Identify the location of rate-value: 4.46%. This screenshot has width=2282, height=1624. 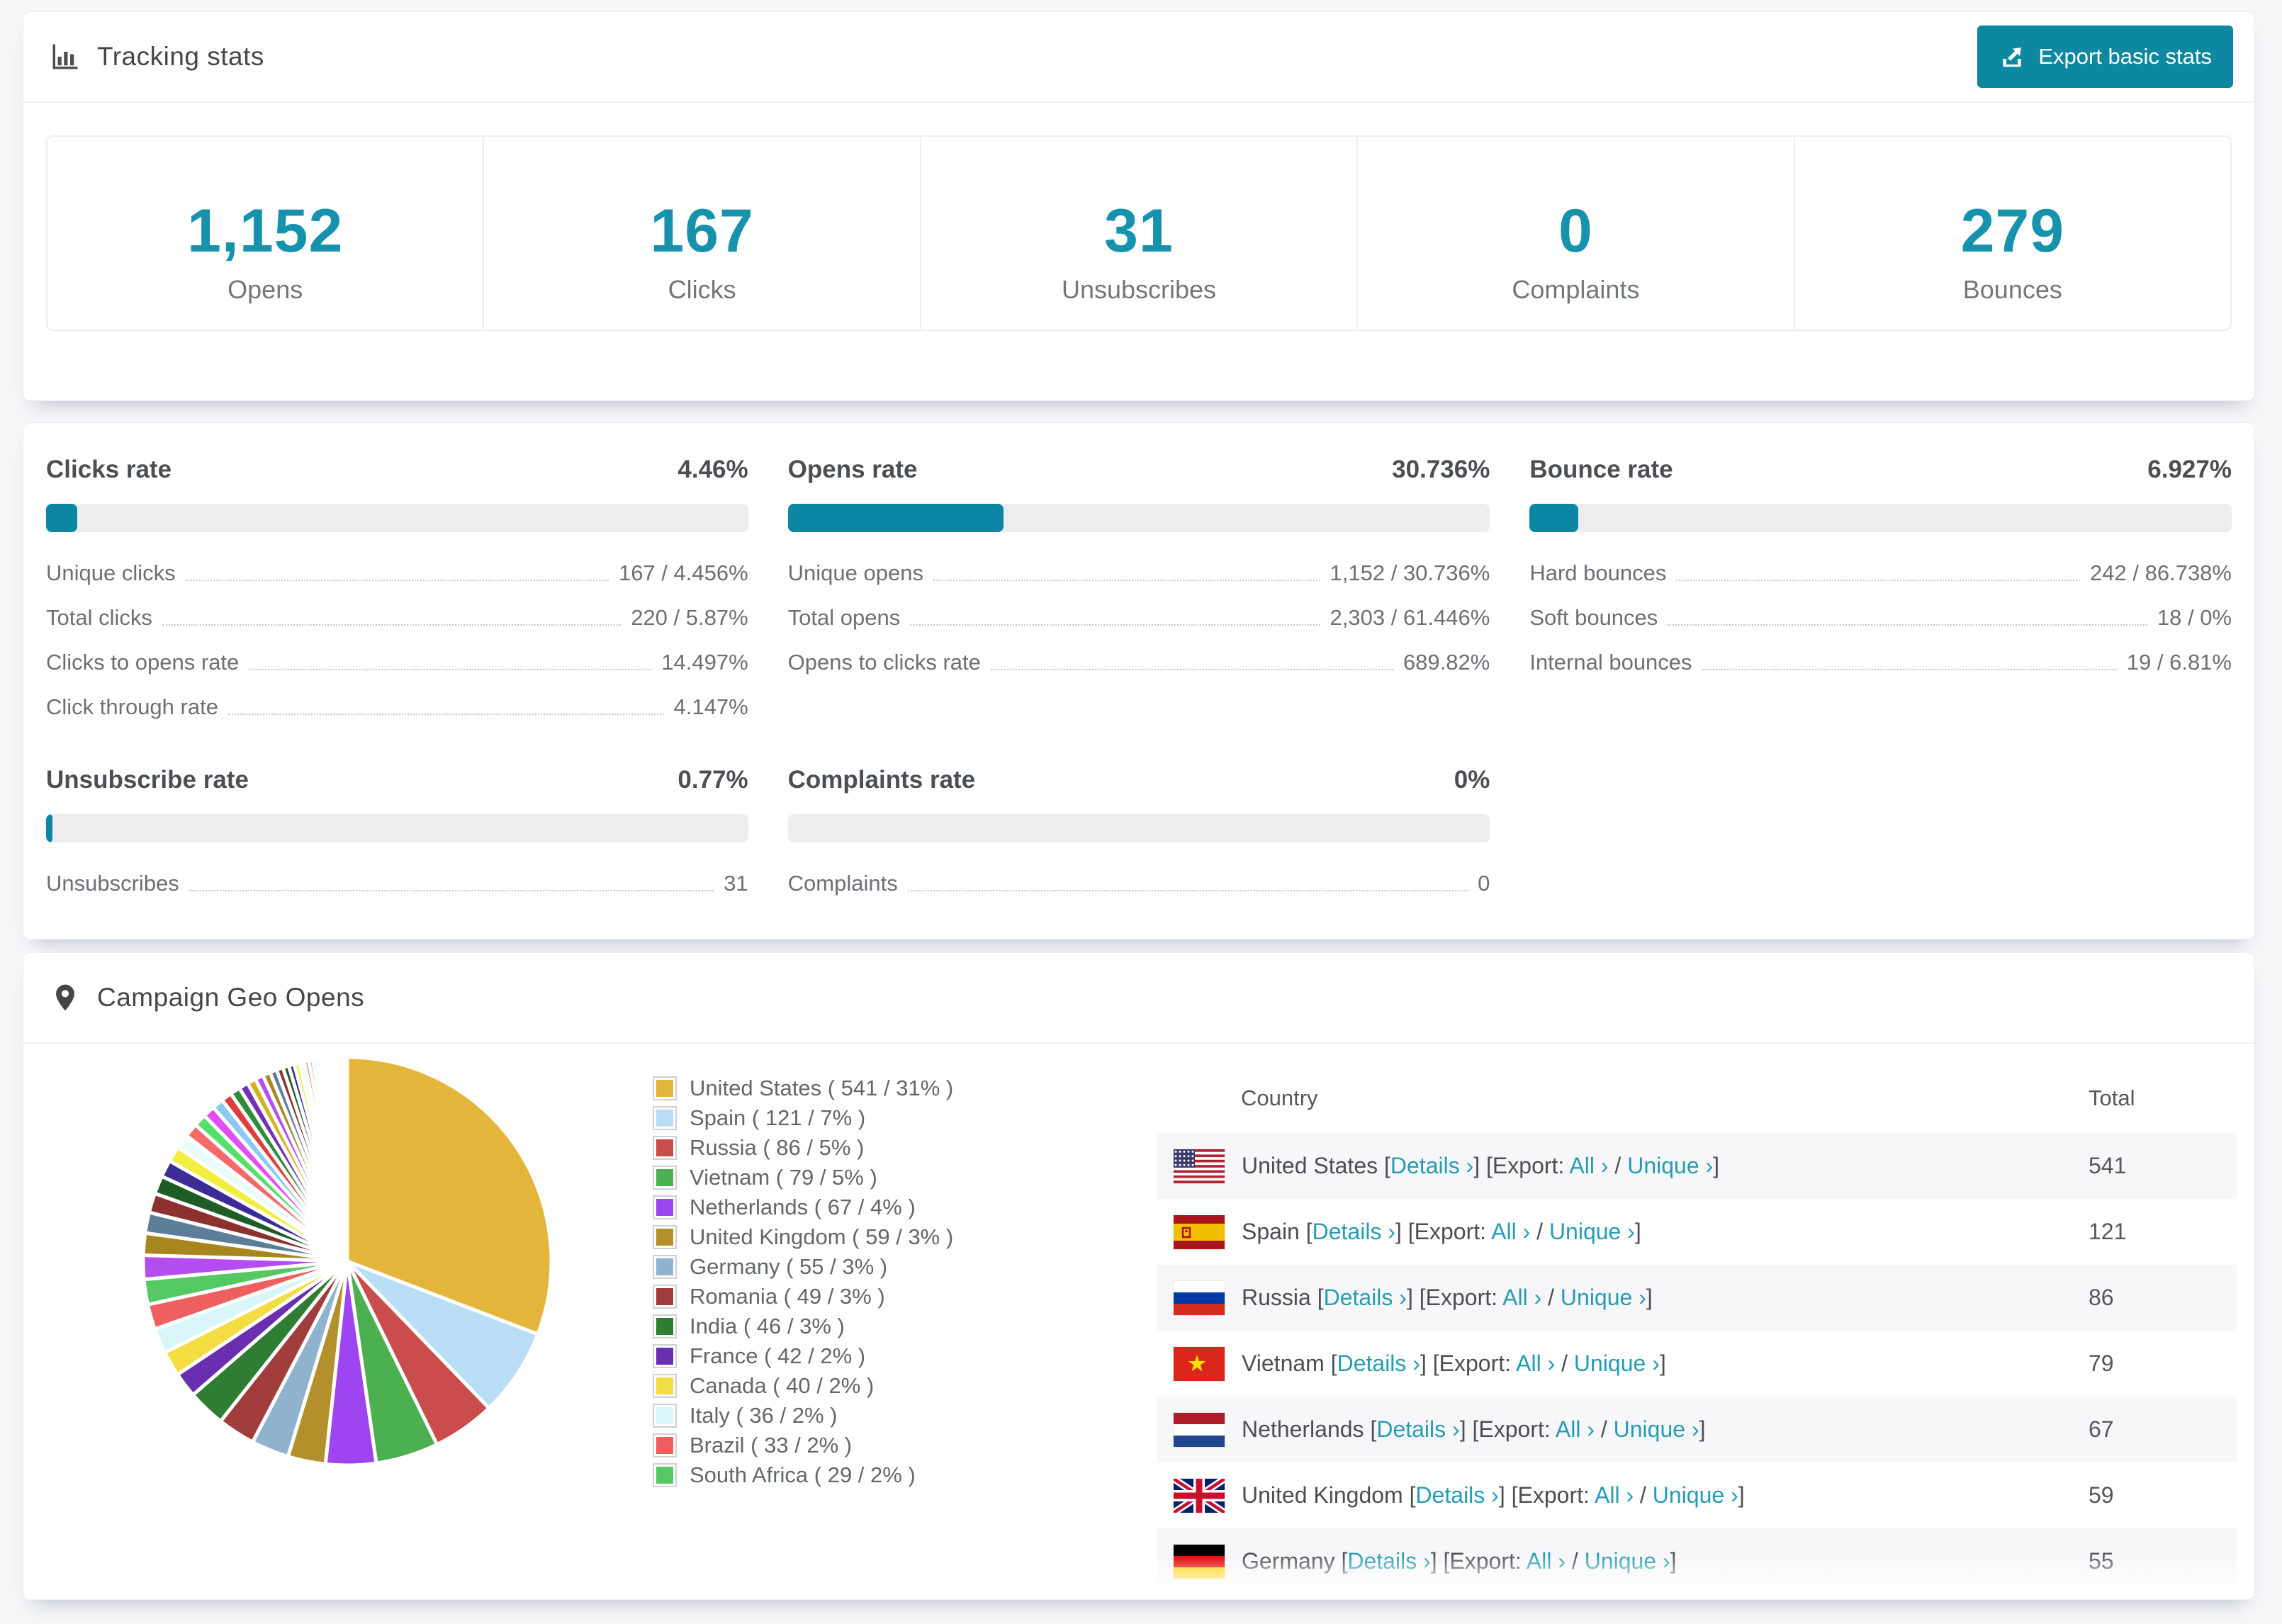
(713, 470).